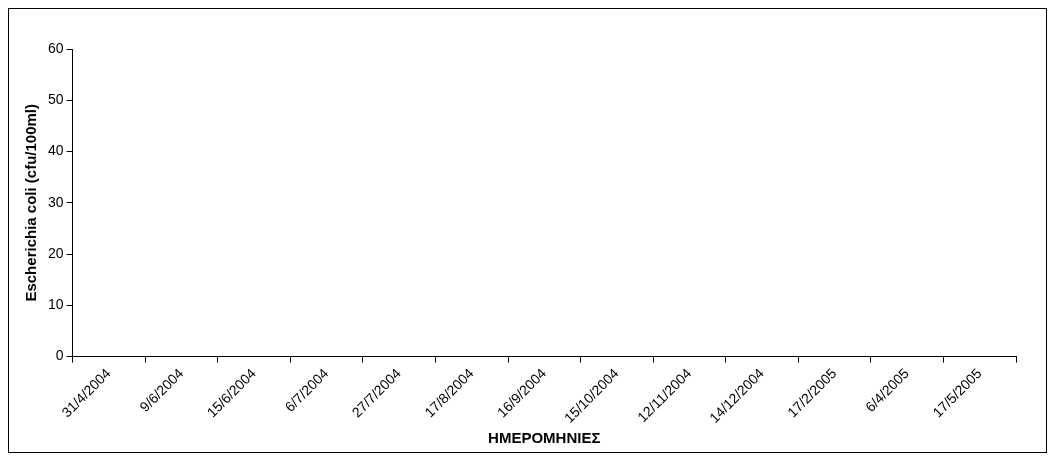 The width and height of the screenshot is (1055, 461). Describe the element at coordinates (55, 99) in the screenshot. I see `y-tick-label: 50` at that location.